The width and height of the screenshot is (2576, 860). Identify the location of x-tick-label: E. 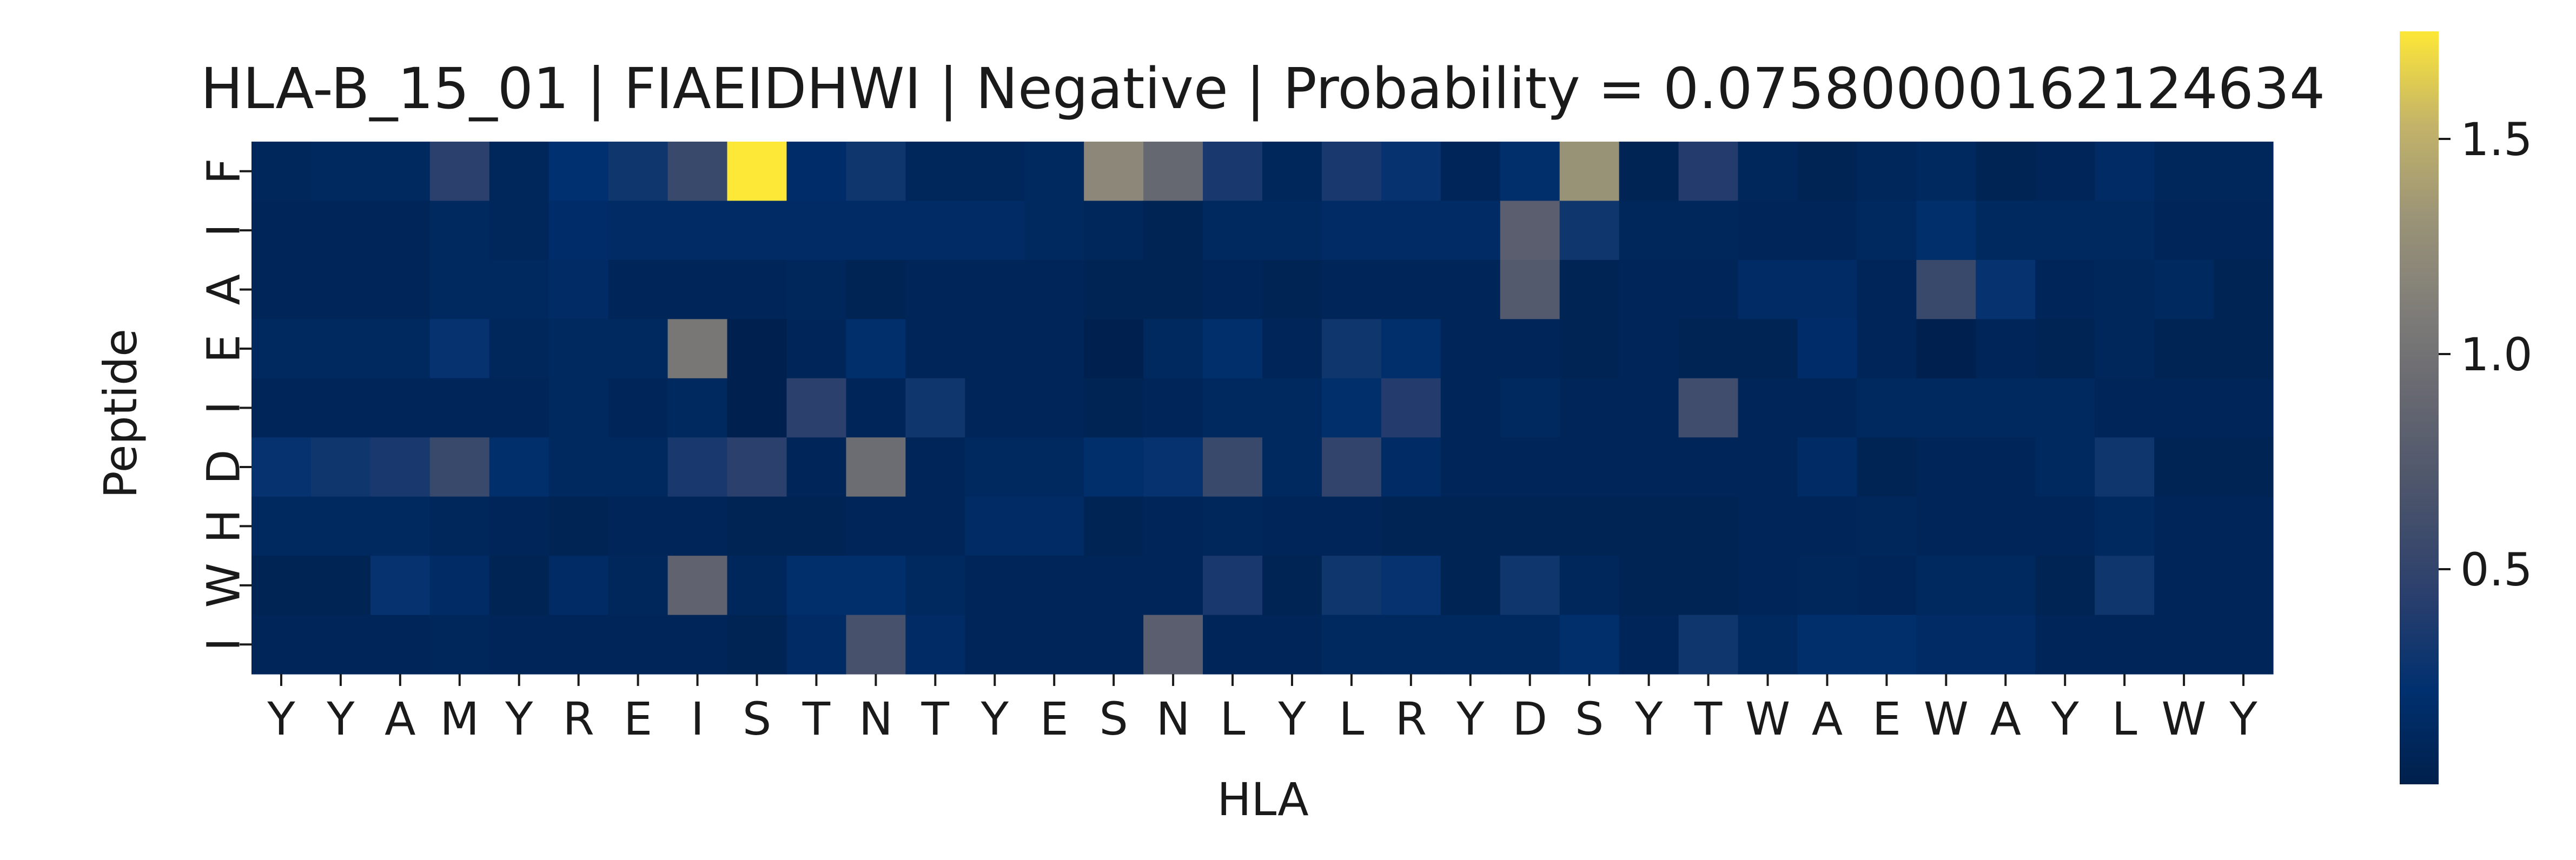
(1055, 719).